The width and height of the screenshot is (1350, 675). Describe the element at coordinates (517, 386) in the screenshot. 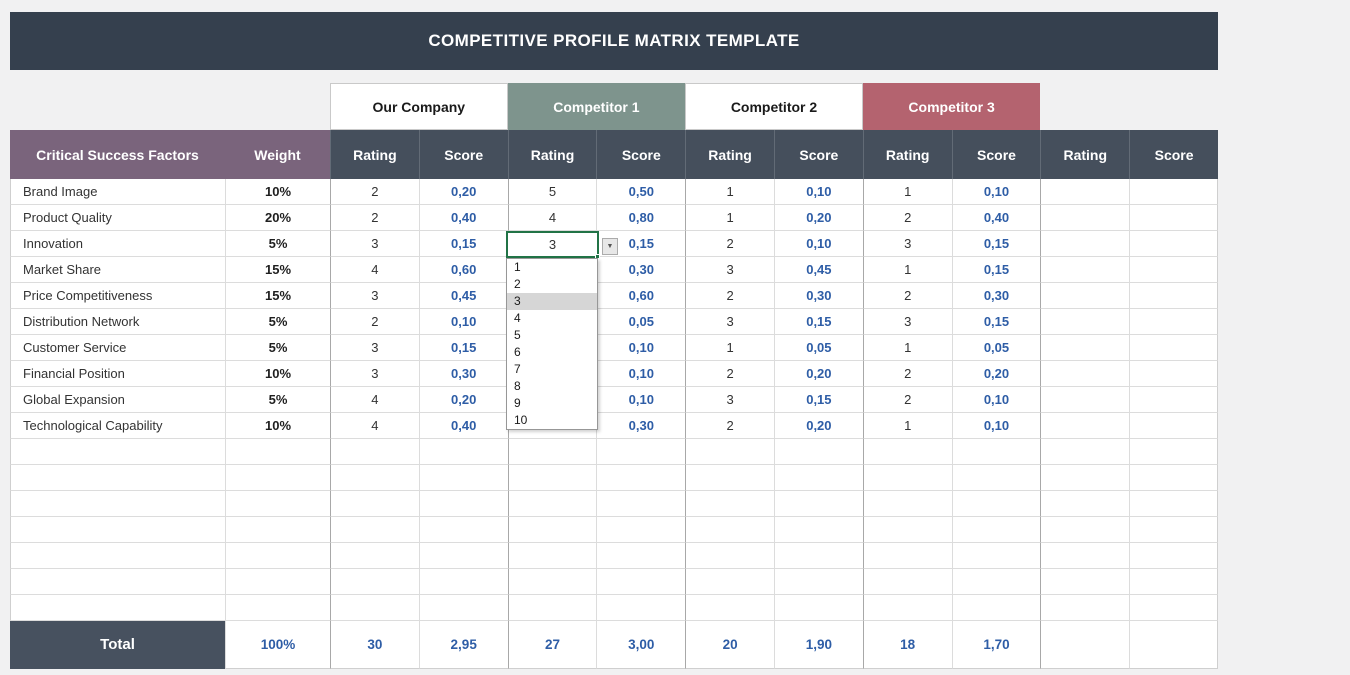

I see `dropdown-option-8: 8` at that location.